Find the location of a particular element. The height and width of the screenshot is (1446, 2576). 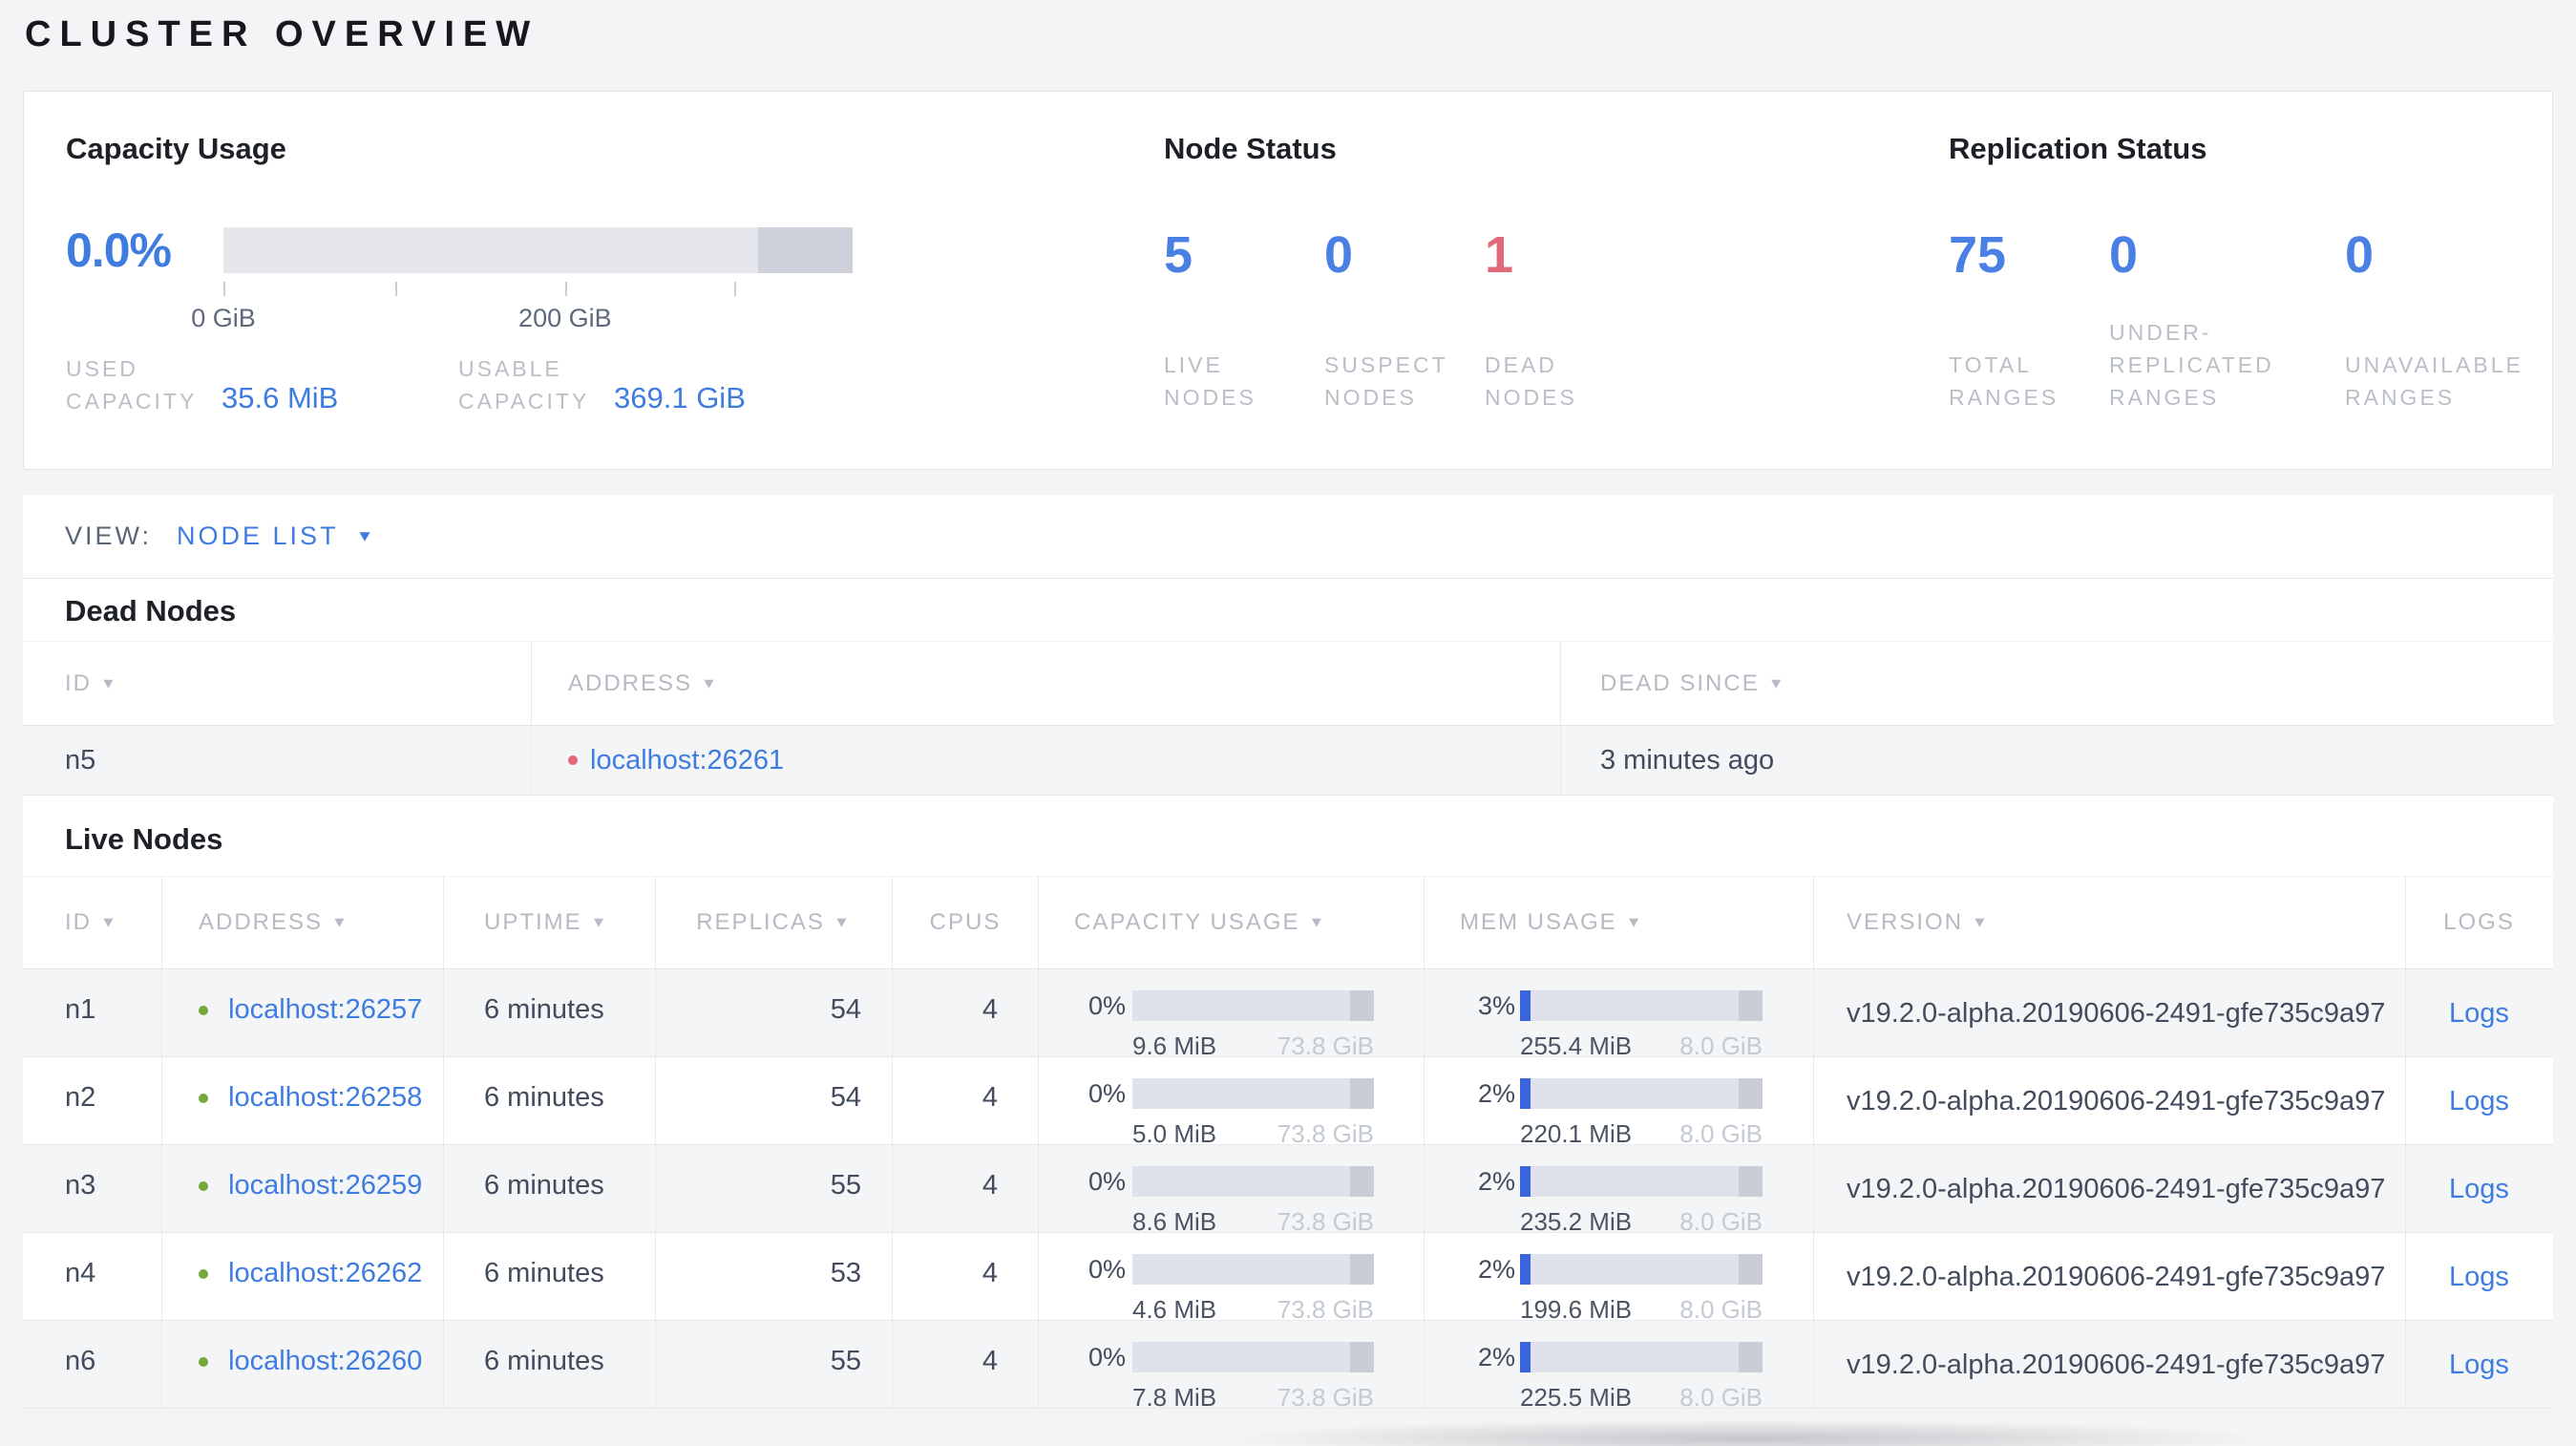

live-col-address: ADDRESS ▼ is located at coordinates (303, 923).